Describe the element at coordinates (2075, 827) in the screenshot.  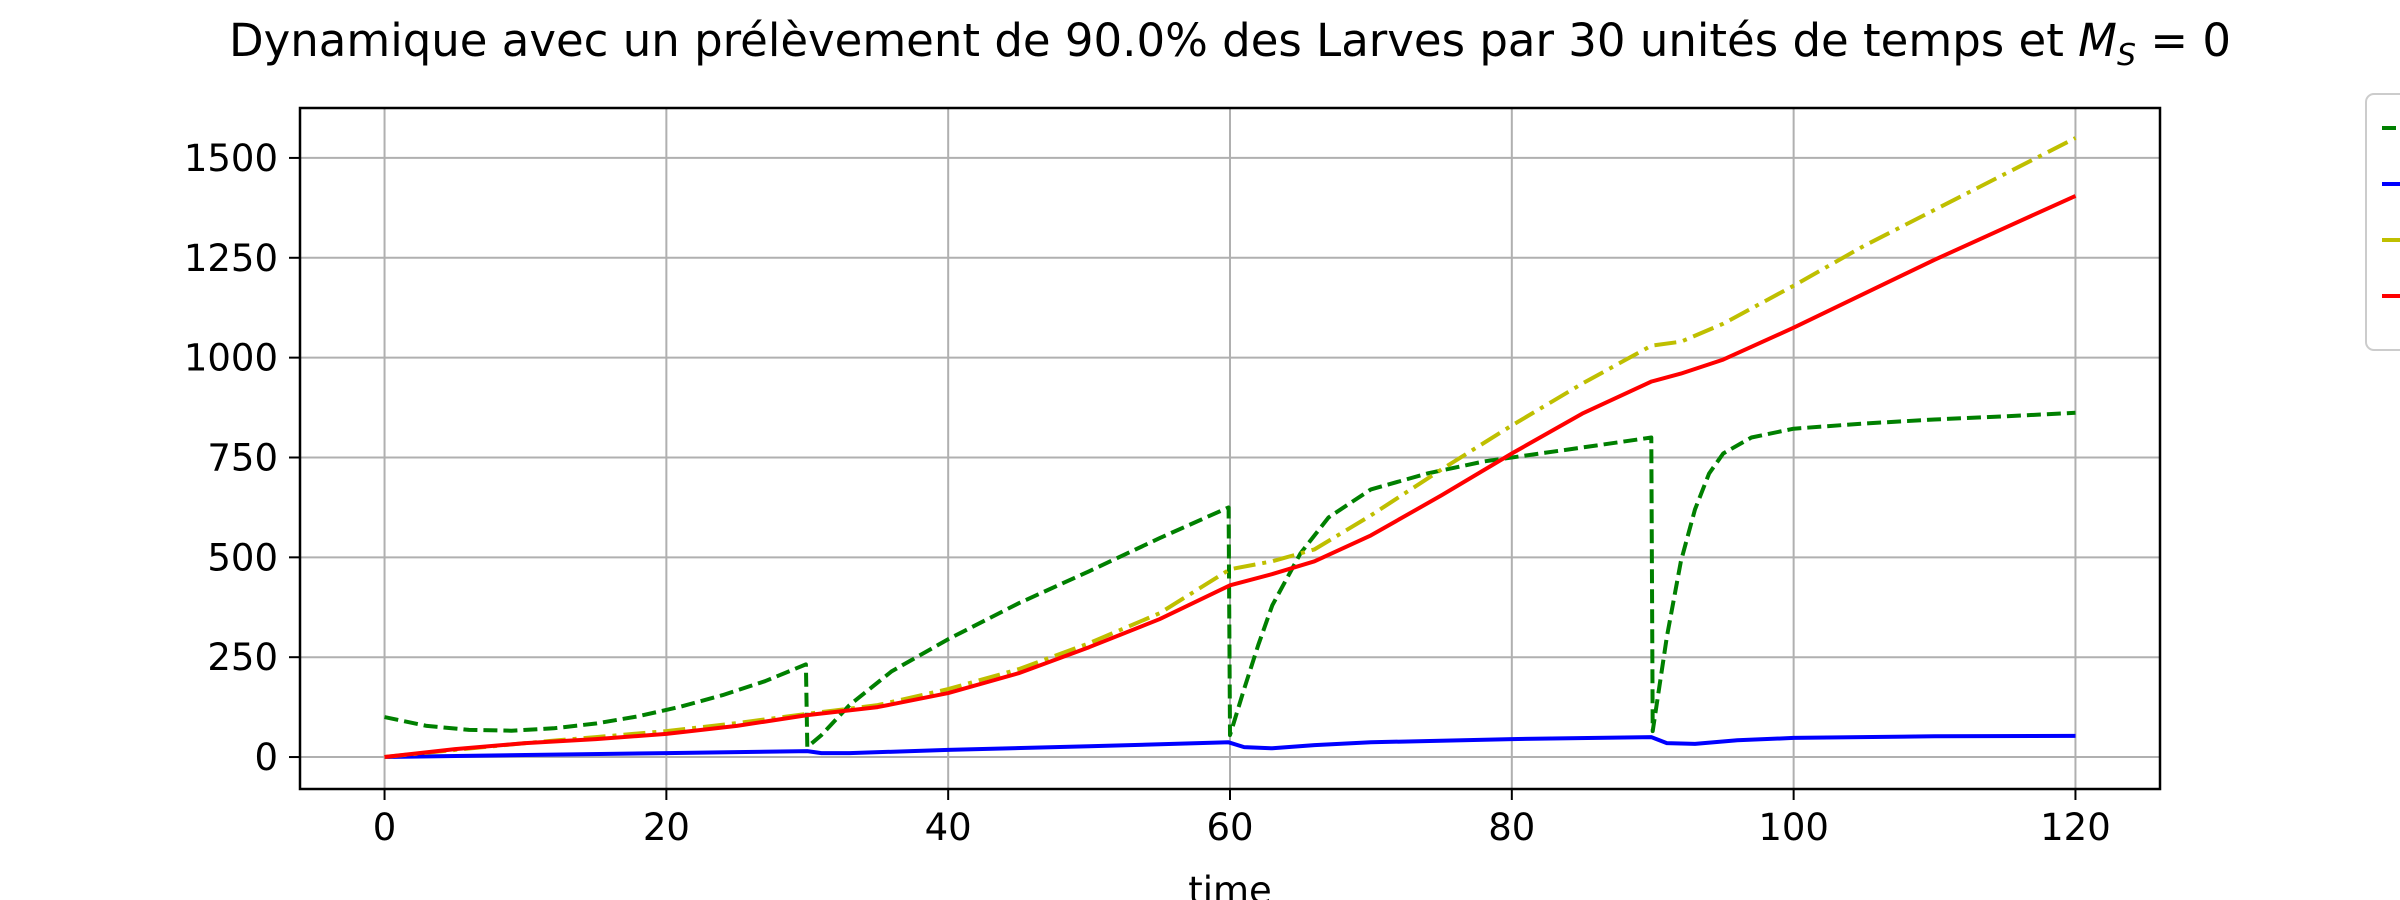
I see `x-tick-label: 120` at that location.